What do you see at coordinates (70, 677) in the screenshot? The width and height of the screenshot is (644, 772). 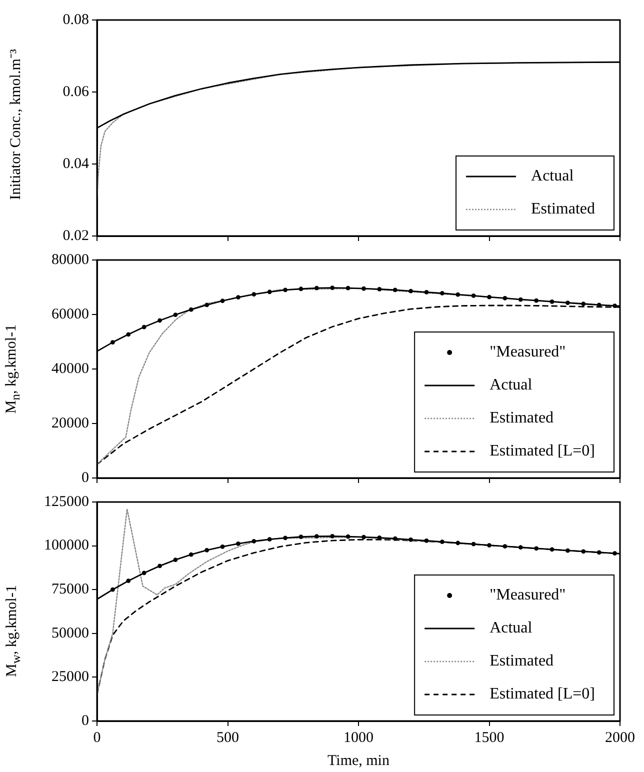 I see `y-tick-label: 25000` at bounding box center [70, 677].